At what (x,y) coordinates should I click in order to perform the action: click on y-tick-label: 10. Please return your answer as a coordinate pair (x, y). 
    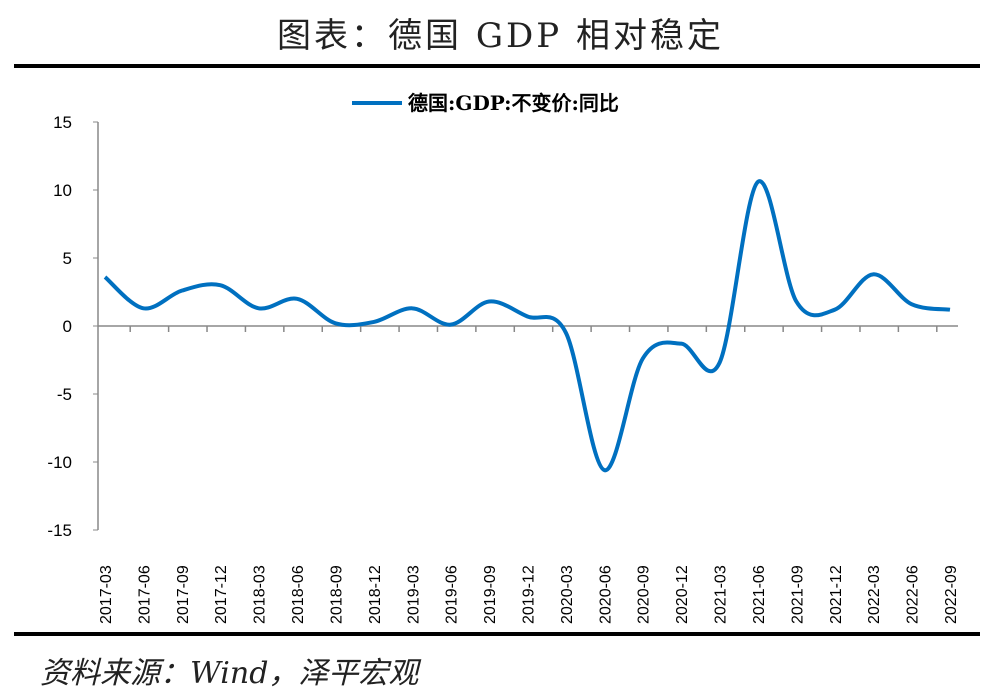
    Looking at the image, I should click on (62, 190).